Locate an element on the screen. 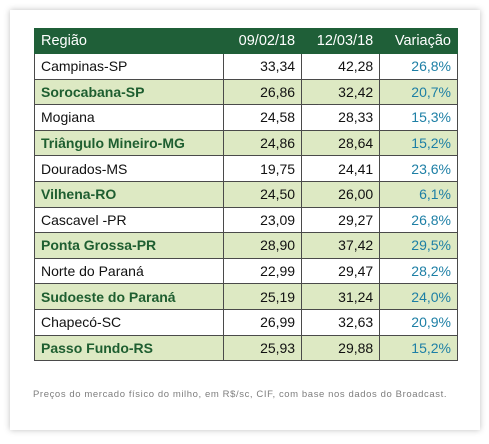  table-row: Dourados-MS 19,75 24,41 23,6% is located at coordinates (246, 168).